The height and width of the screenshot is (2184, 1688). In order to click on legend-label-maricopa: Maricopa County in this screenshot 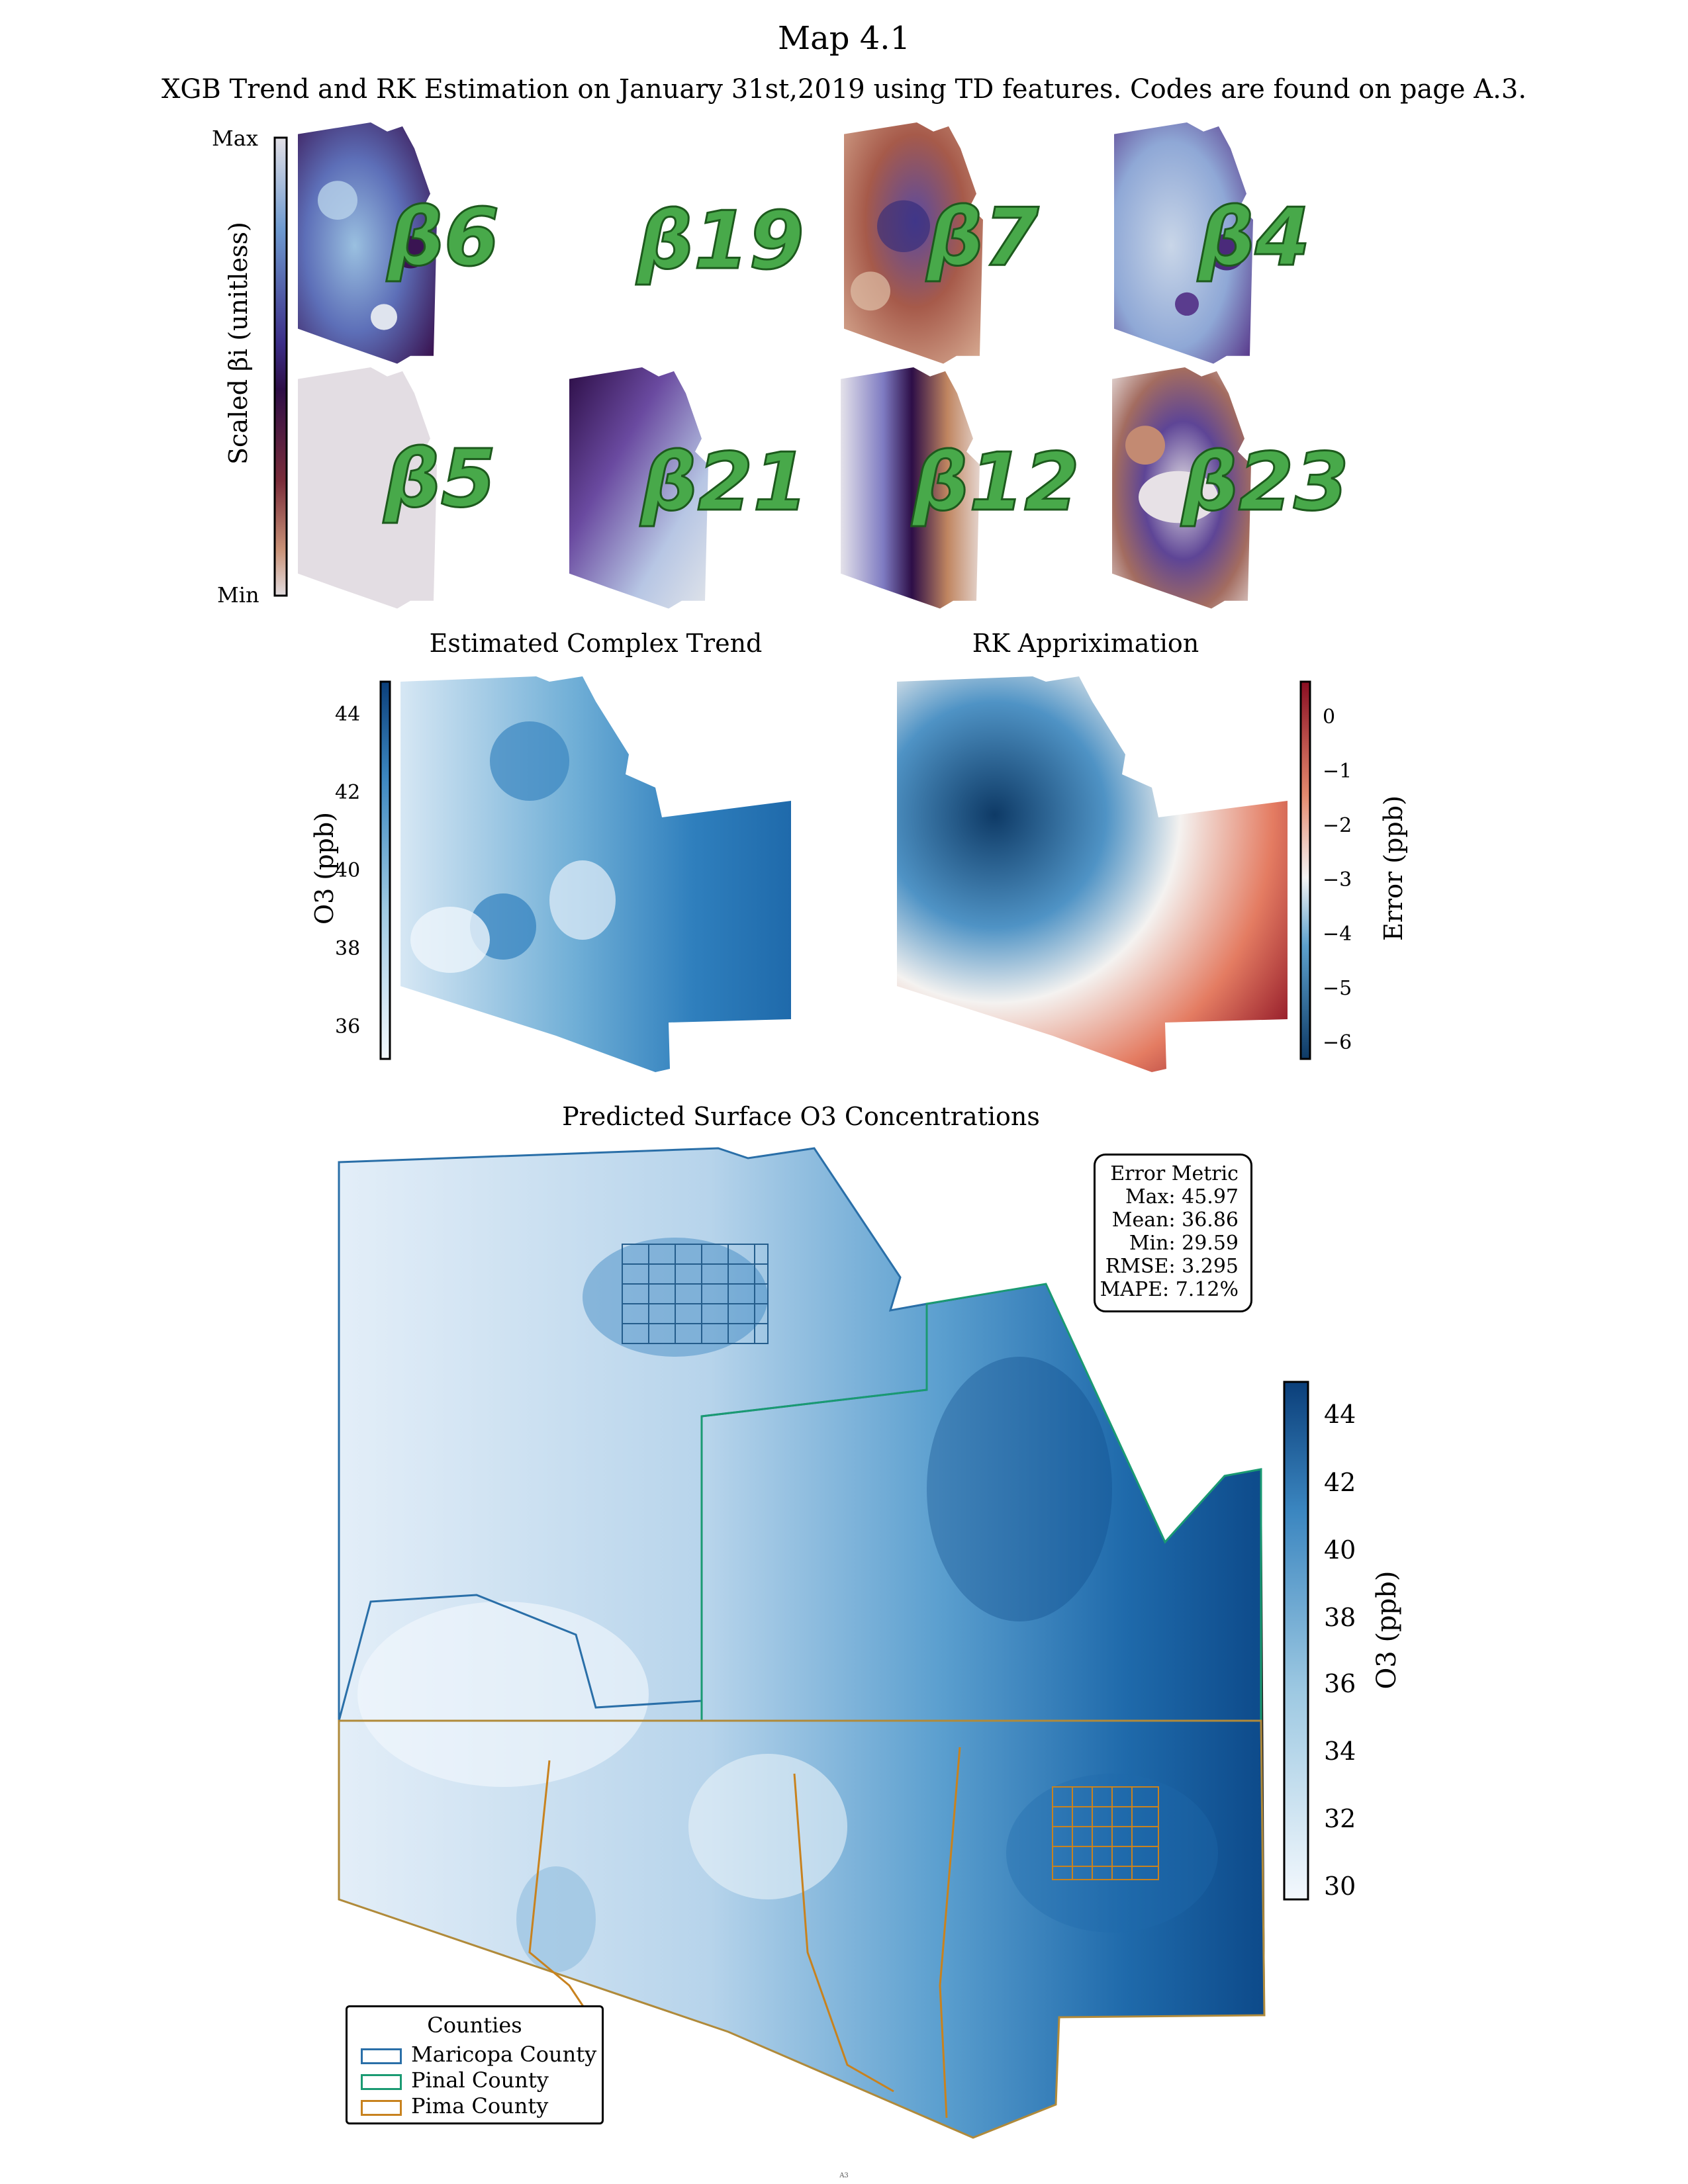, I will do `click(504, 2054)`.